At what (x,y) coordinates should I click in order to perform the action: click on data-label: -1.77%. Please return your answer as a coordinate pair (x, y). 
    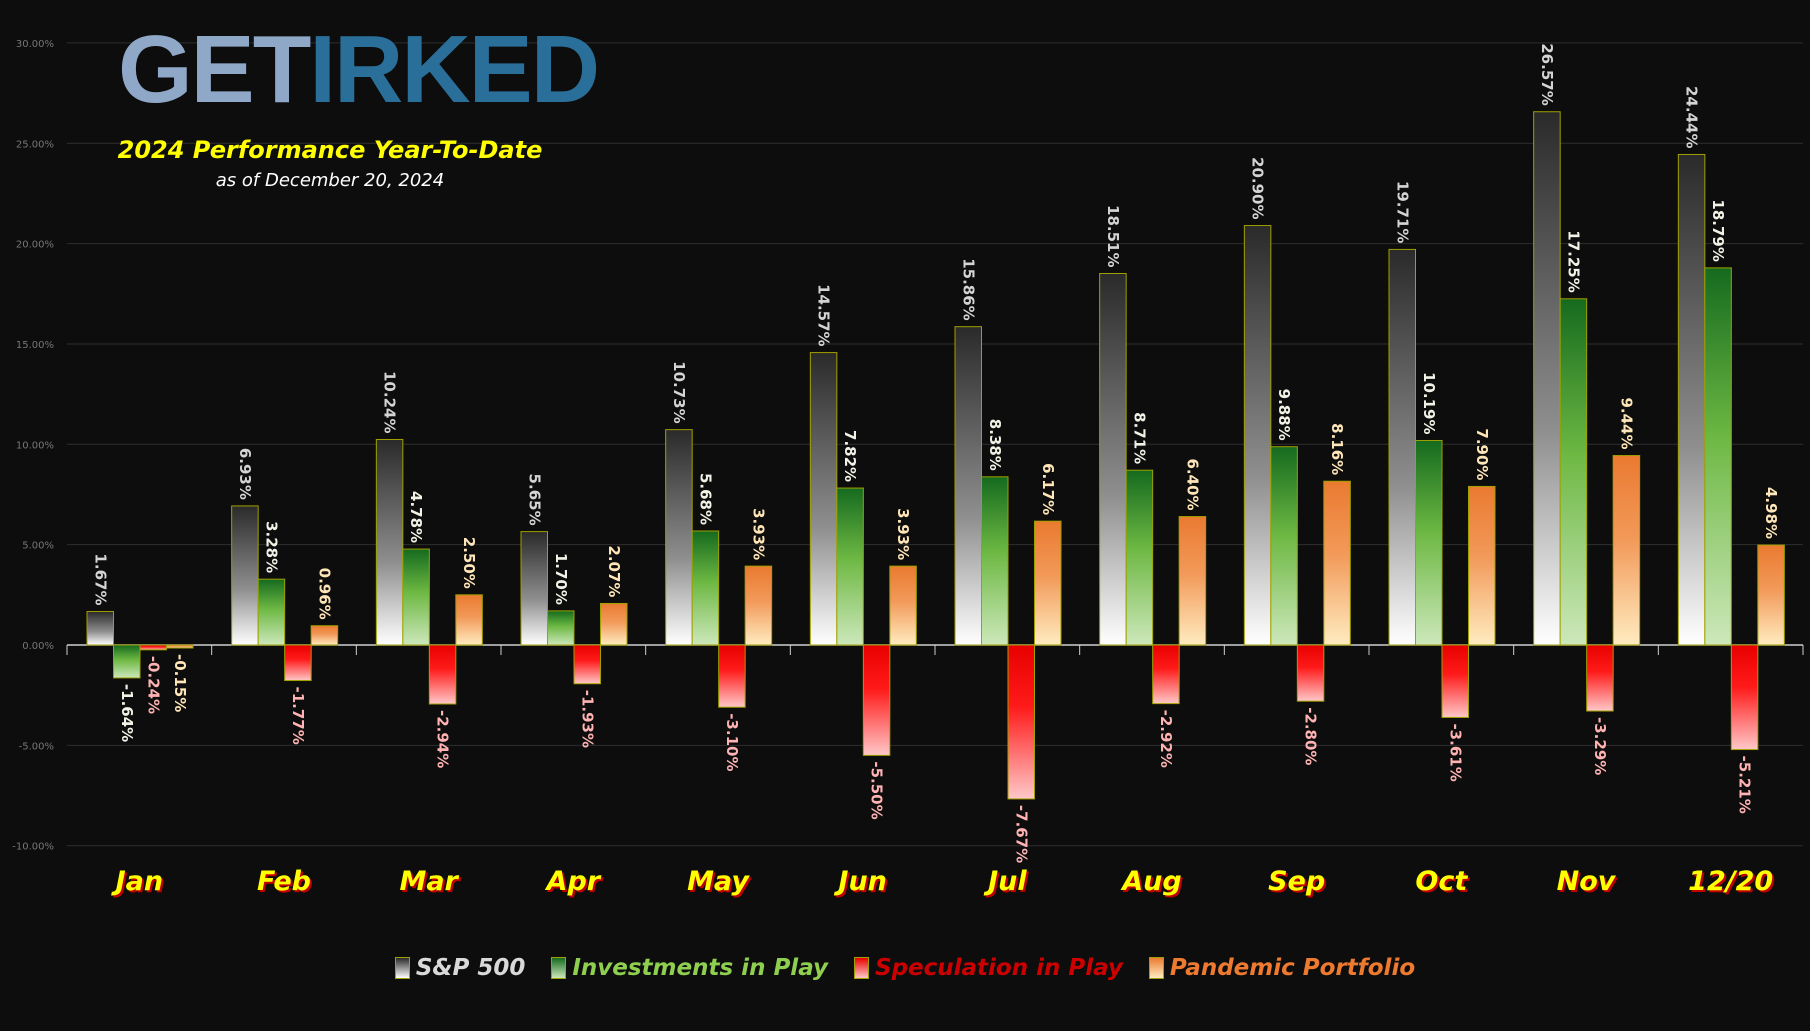
    Looking at the image, I should click on (298, 716).